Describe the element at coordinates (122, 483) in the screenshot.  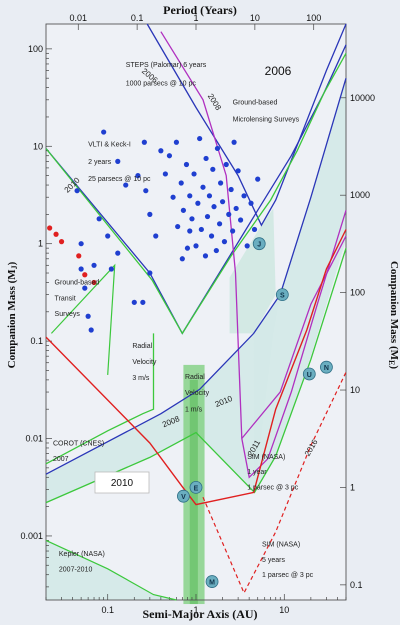
I see `year-box-label: 2010` at that location.